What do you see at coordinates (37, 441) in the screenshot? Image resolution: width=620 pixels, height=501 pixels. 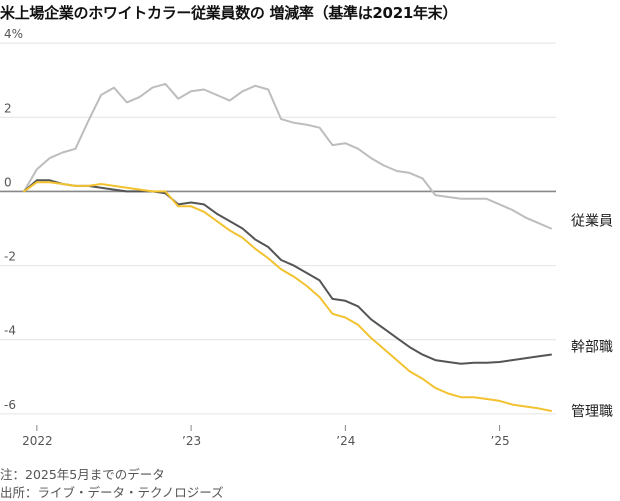 I see `x-tick-label: 2022` at bounding box center [37, 441].